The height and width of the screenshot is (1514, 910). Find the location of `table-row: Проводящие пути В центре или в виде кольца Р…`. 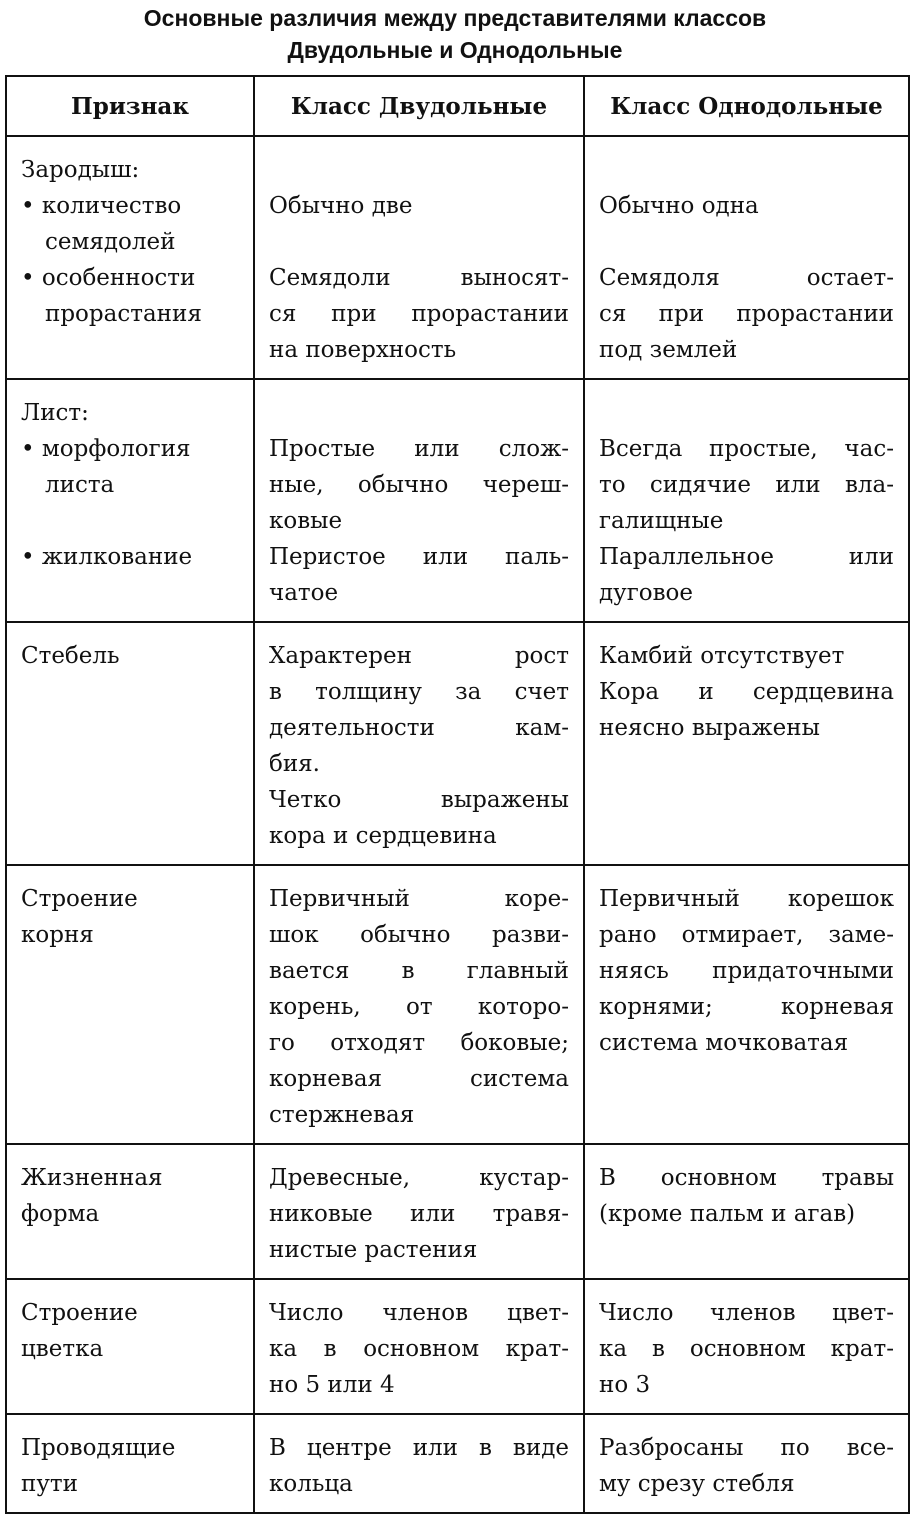

table-row: Проводящие пути В центре или в виде кольца Р… is located at coordinates (457, 1463).